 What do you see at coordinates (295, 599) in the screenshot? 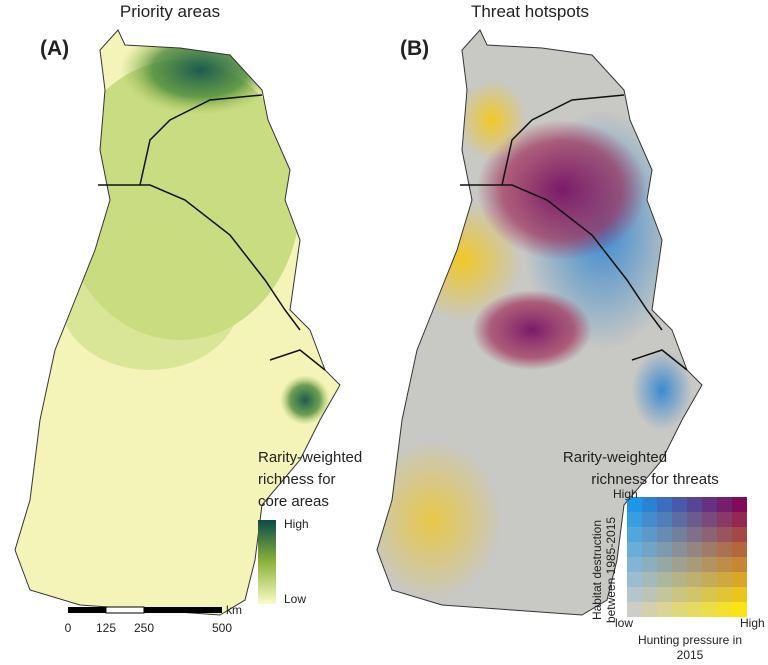
I see `legend-low: Low` at bounding box center [295, 599].